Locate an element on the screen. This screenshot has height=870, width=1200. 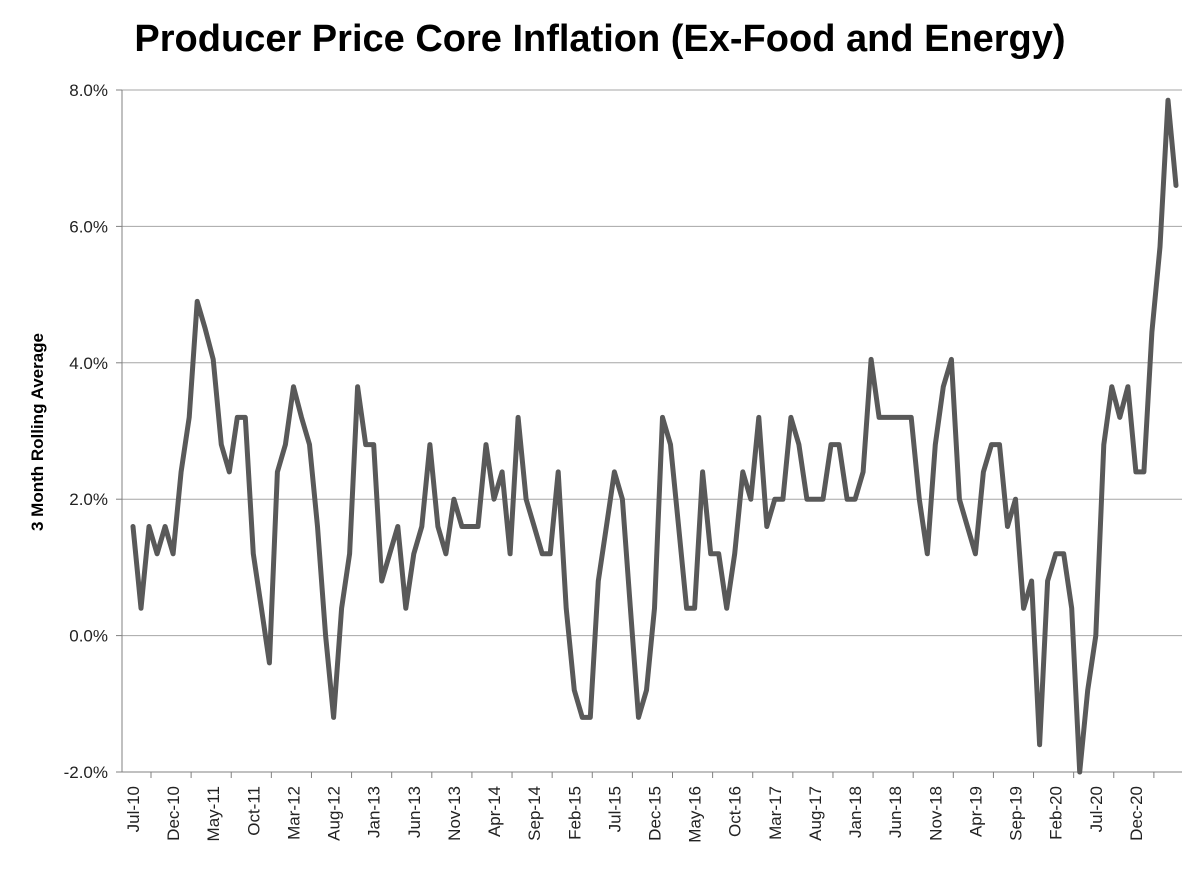
y-tick-label: 8.0% is located at coordinates (88, 90).